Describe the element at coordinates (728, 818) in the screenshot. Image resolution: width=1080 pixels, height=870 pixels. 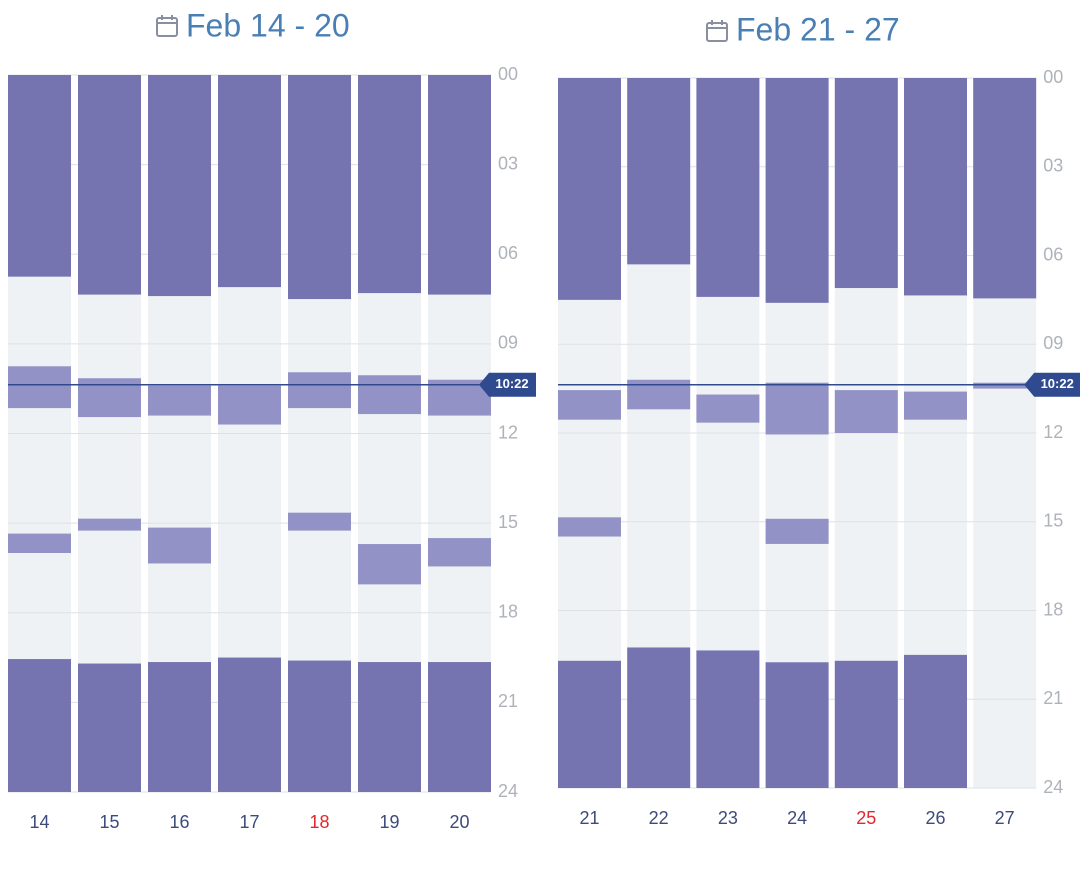
I see `x-tick-label: 23` at that location.